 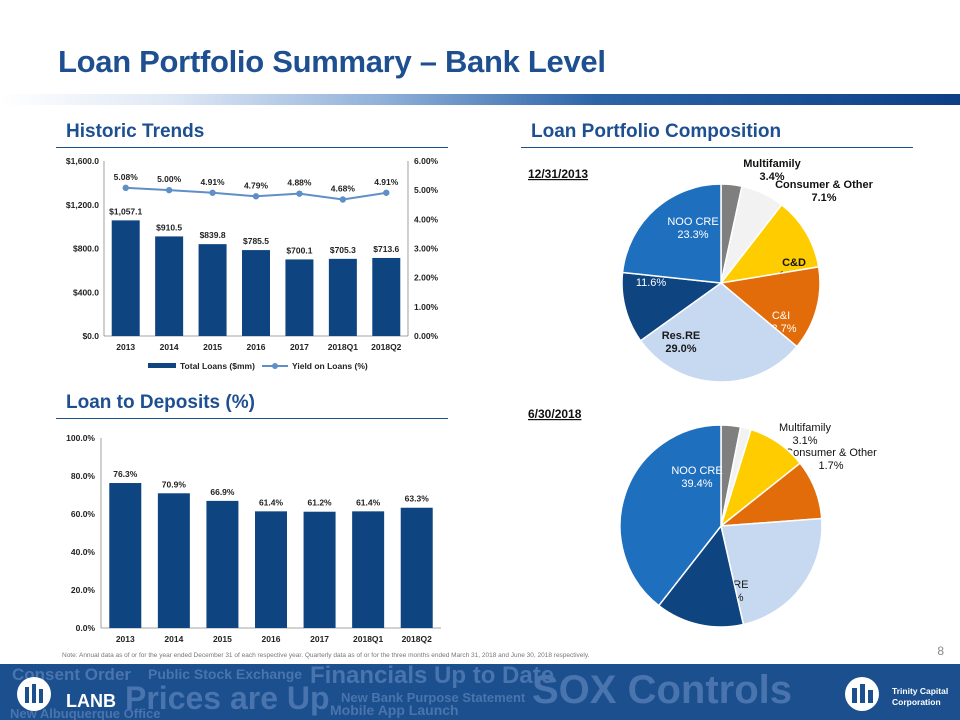 I want to click on ltd-x-tick-label: 2013, so click(x=125, y=639).